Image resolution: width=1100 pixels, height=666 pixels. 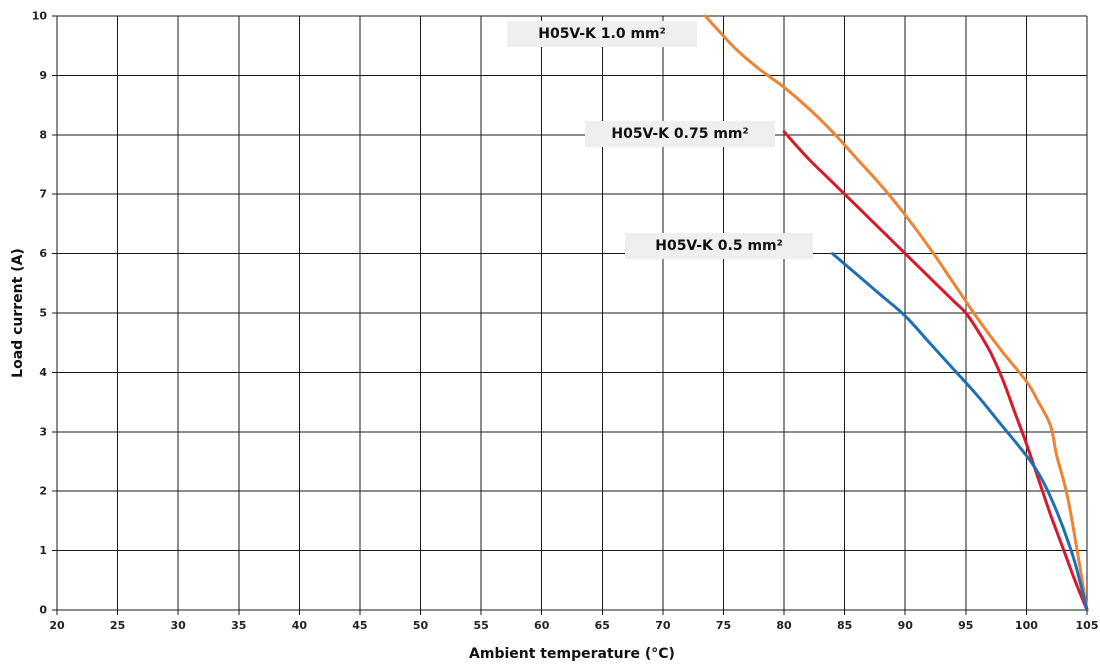 What do you see at coordinates (18, 313) in the screenshot?
I see `y-axis-title: Load current (A)` at bounding box center [18, 313].